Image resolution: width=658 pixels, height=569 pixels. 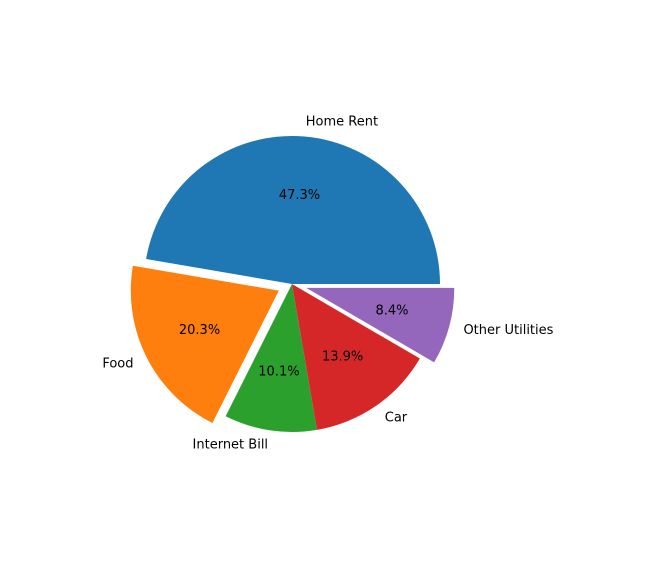 I want to click on slice-label: Home Rent, so click(x=342, y=121).